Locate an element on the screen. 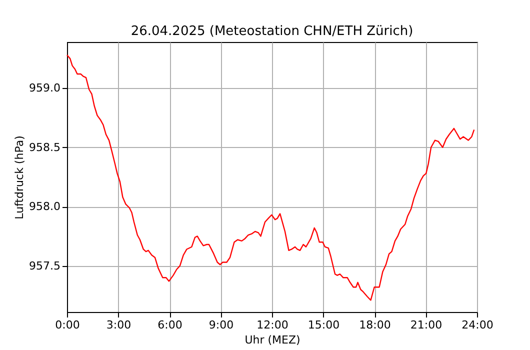 Image resolution: width=530 pixels, height=350 pixels. x-tick-label: 21:00 is located at coordinates (426, 325).